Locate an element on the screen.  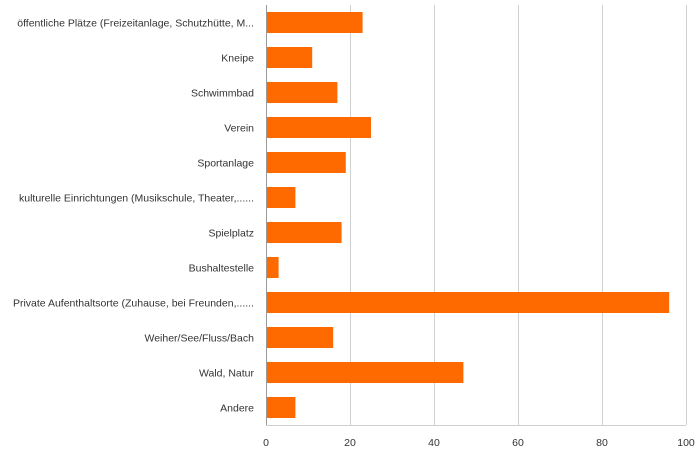
x-tick-label: 40 is located at coordinates (434, 443).